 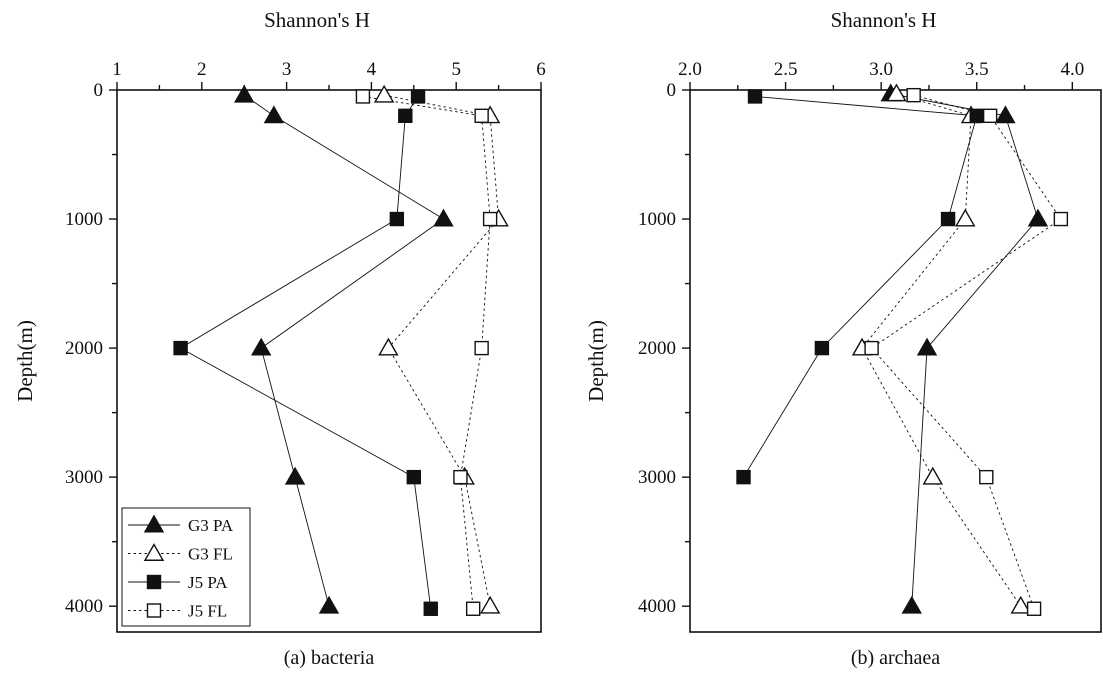 I want to click on legend-label: J5 PA, so click(x=208, y=582).